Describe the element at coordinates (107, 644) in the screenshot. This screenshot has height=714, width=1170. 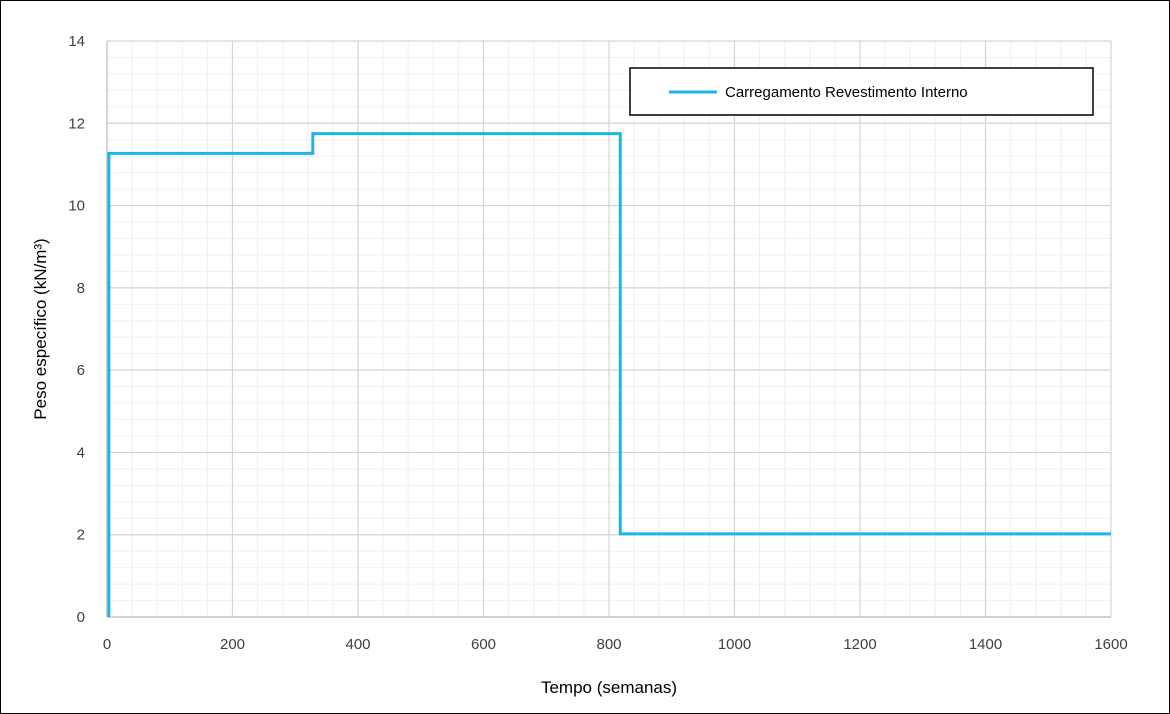
I see `x-tick-label: 0` at that location.